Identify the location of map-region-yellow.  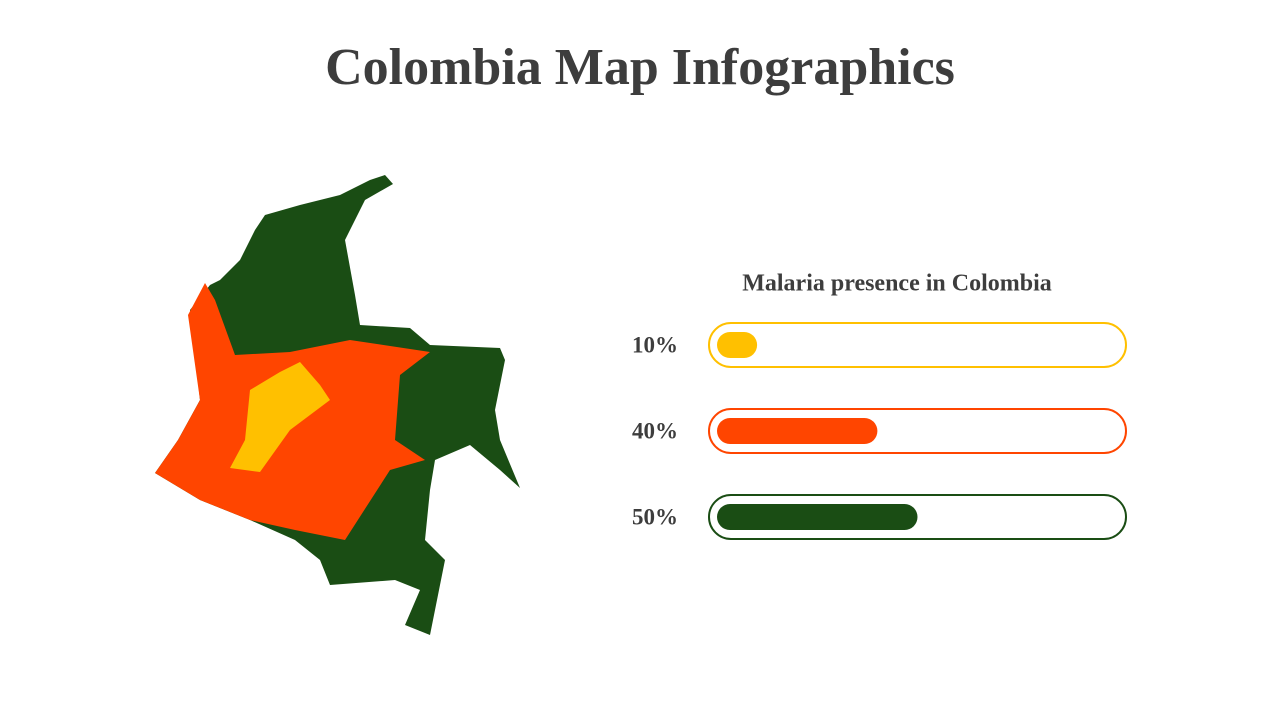
(280, 417).